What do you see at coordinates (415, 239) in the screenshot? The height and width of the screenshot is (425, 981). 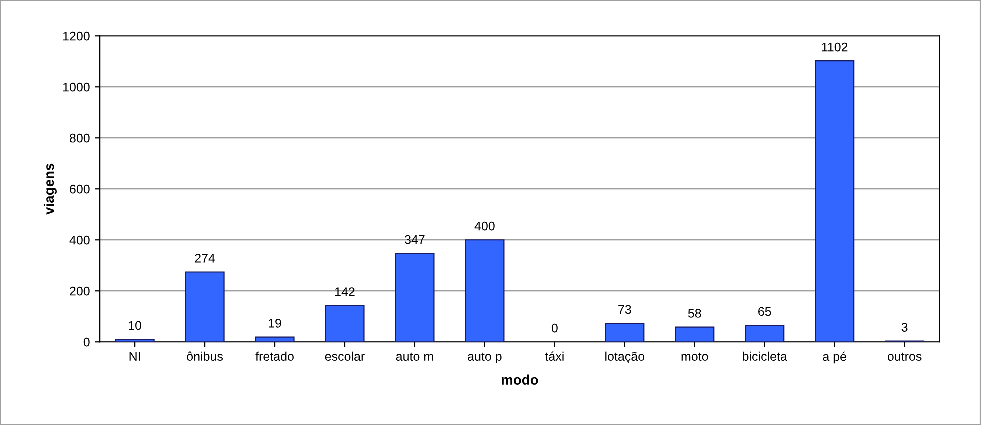 I see `data-label: 347` at bounding box center [415, 239].